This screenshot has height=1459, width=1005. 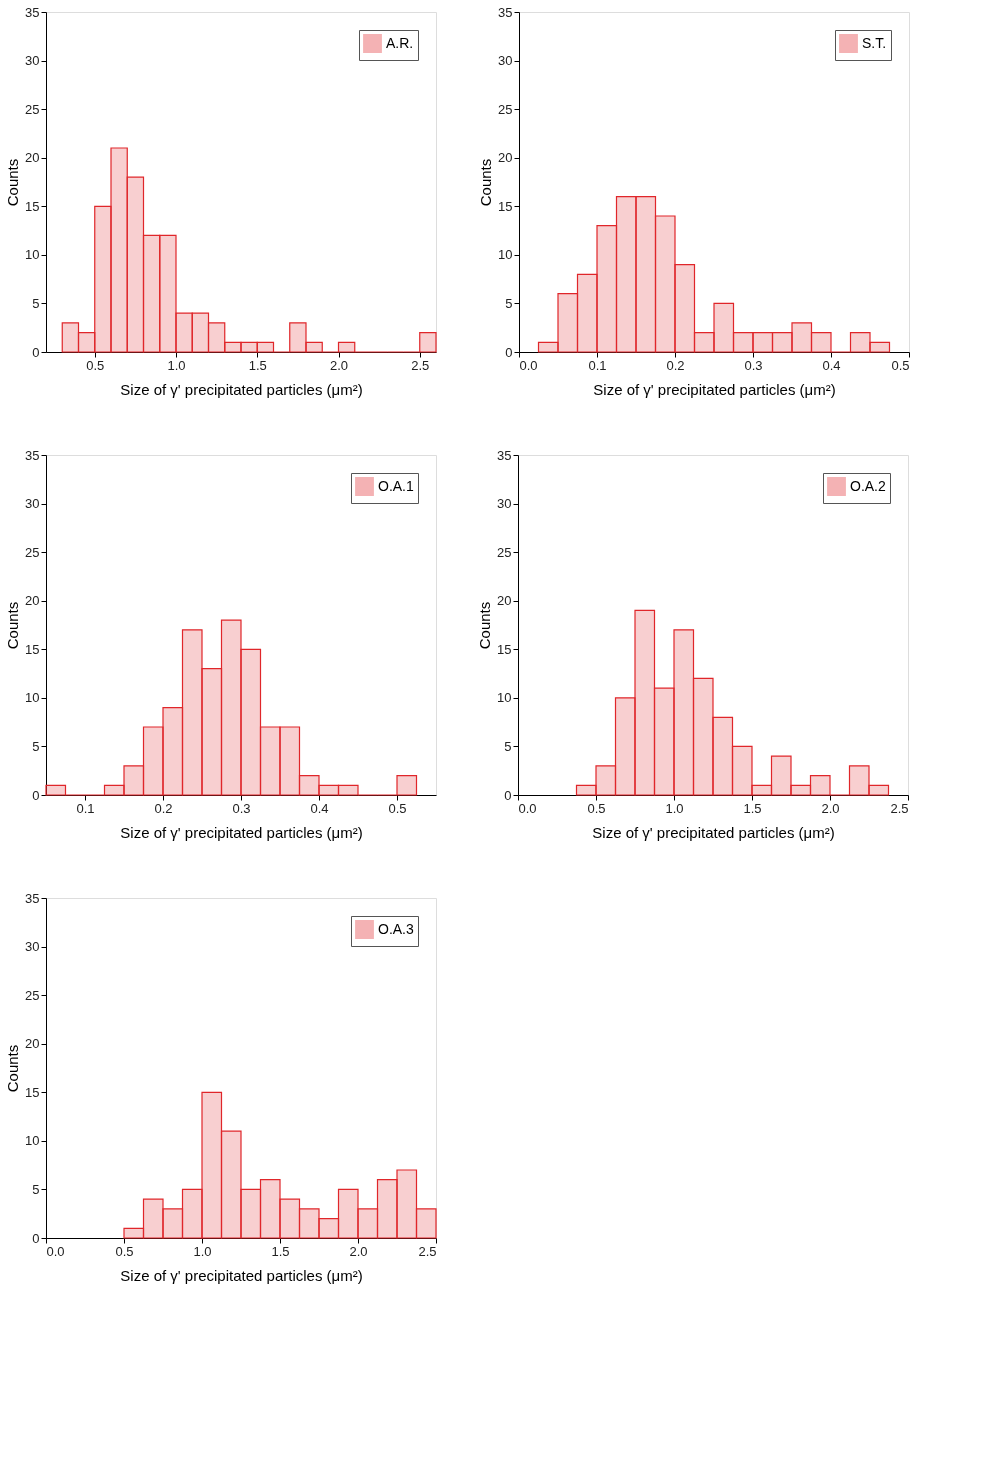 What do you see at coordinates (396, 928) in the screenshot?
I see `legend-label: O.A.3` at bounding box center [396, 928].